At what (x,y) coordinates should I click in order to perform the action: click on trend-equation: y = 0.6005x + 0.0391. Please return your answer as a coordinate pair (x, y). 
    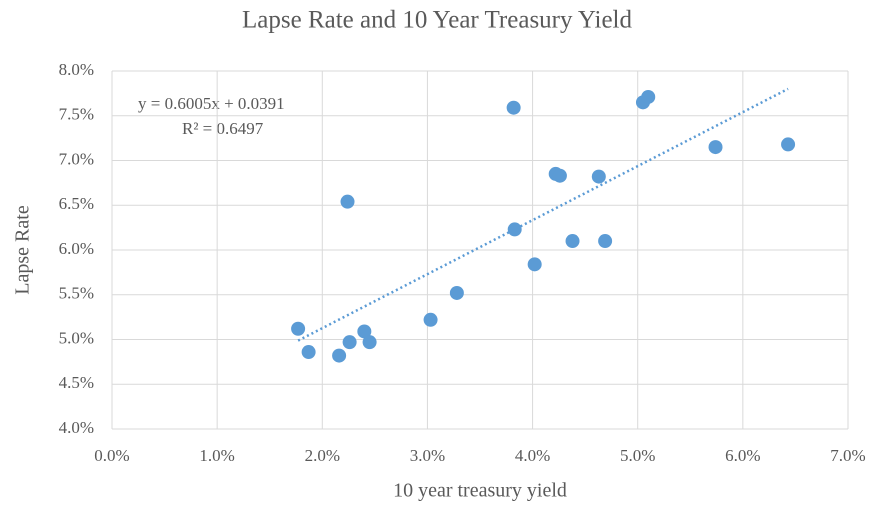
    Looking at the image, I should click on (211, 103).